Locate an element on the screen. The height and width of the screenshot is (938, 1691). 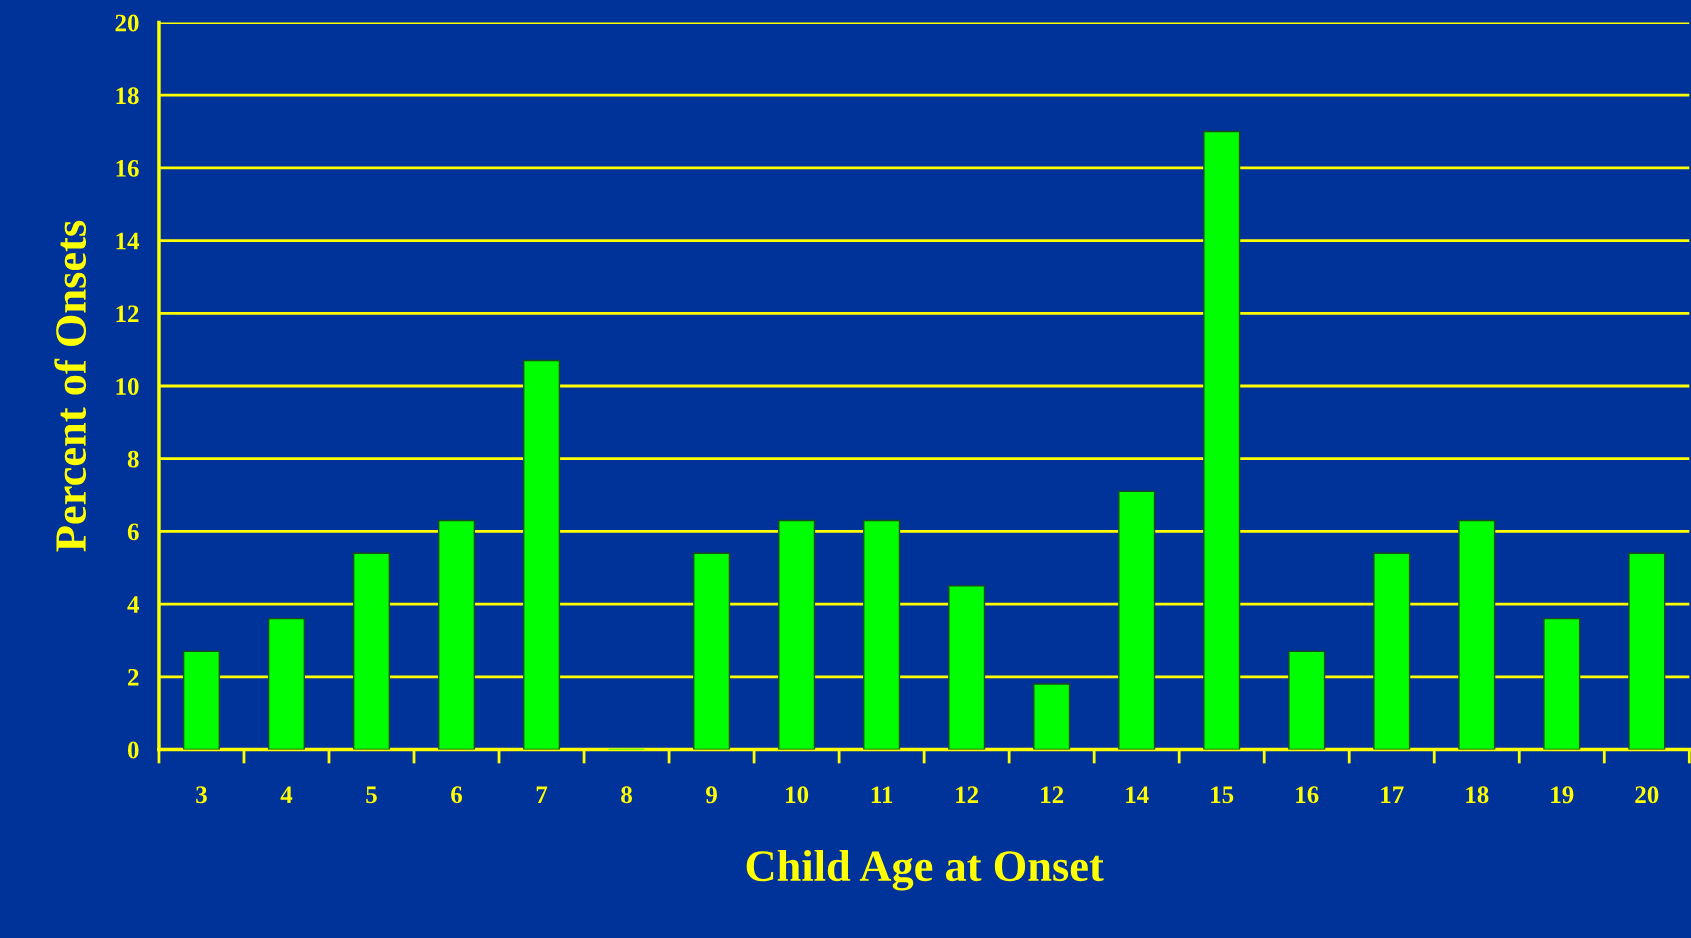
y-tick-label: 2 is located at coordinates (133, 677).